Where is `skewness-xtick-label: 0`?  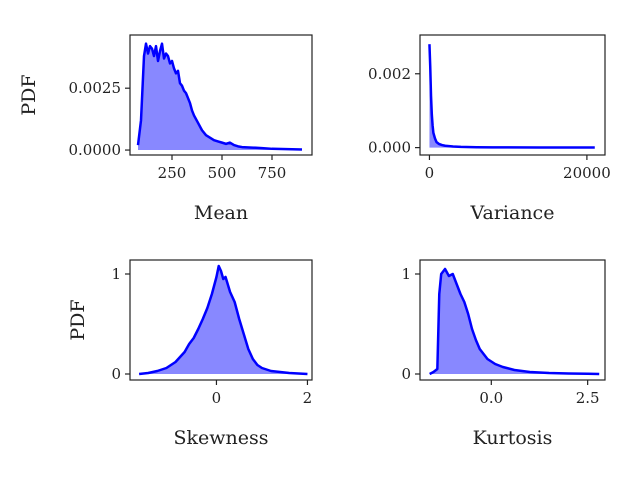 skewness-xtick-label: 0 is located at coordinates (217, 398).